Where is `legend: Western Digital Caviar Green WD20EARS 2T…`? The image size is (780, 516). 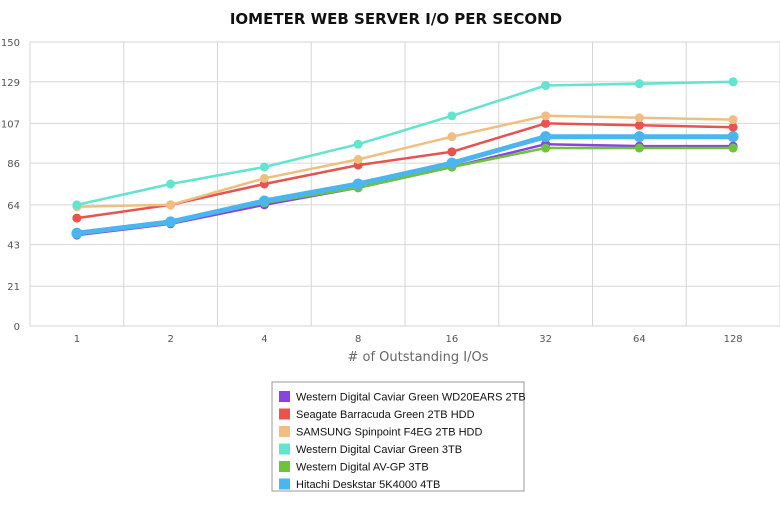
legend: Western Digital Caviar Green WD20EARS 2T… is located at coordinates (398, 436).